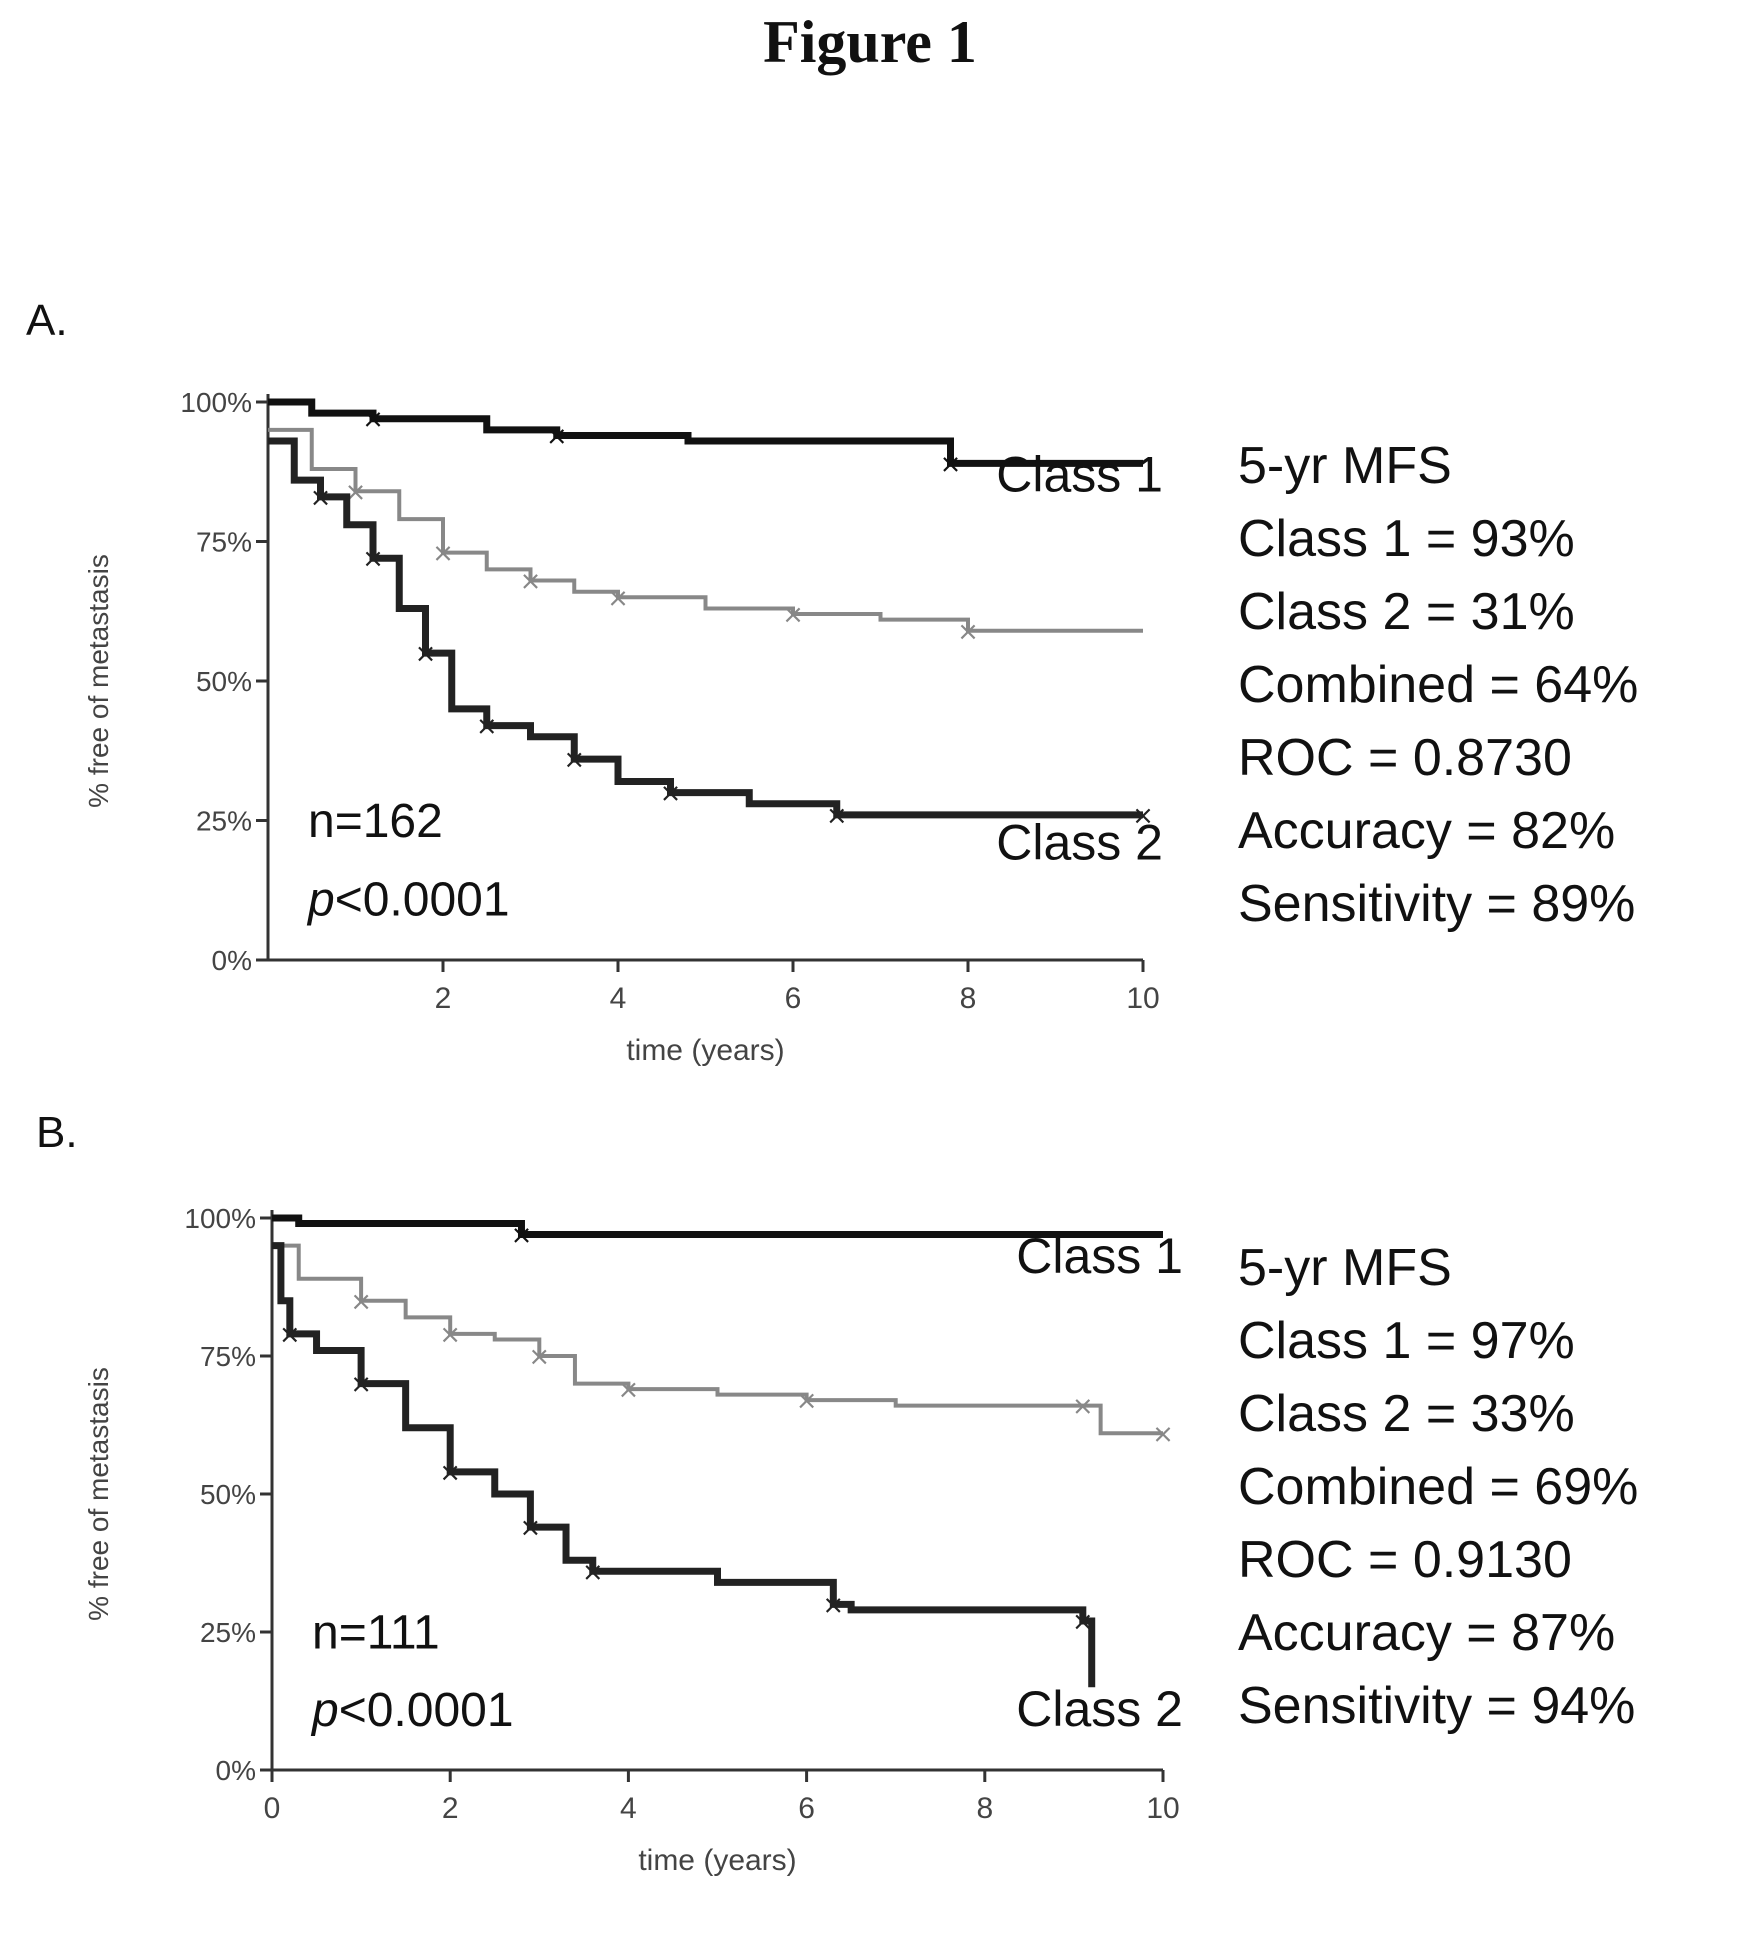 The width and height of the screenshot is (1740, 1960). I want to click on stats-line: ROC = 0.9130, so click(1405, 1560).